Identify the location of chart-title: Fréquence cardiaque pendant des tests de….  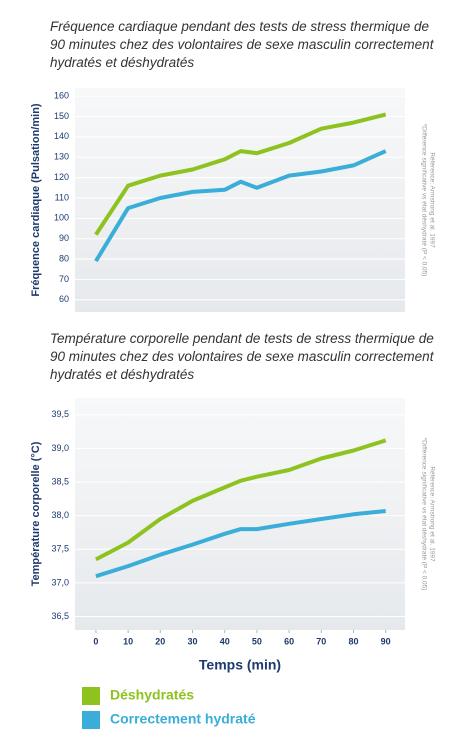
(242, 44).